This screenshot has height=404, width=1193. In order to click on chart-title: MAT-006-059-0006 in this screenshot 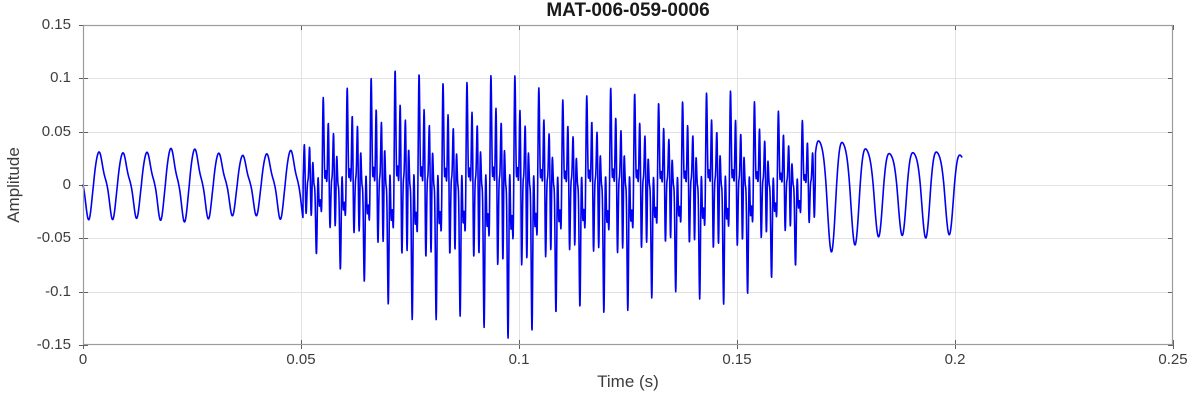, I will do `click(628, 10)`.